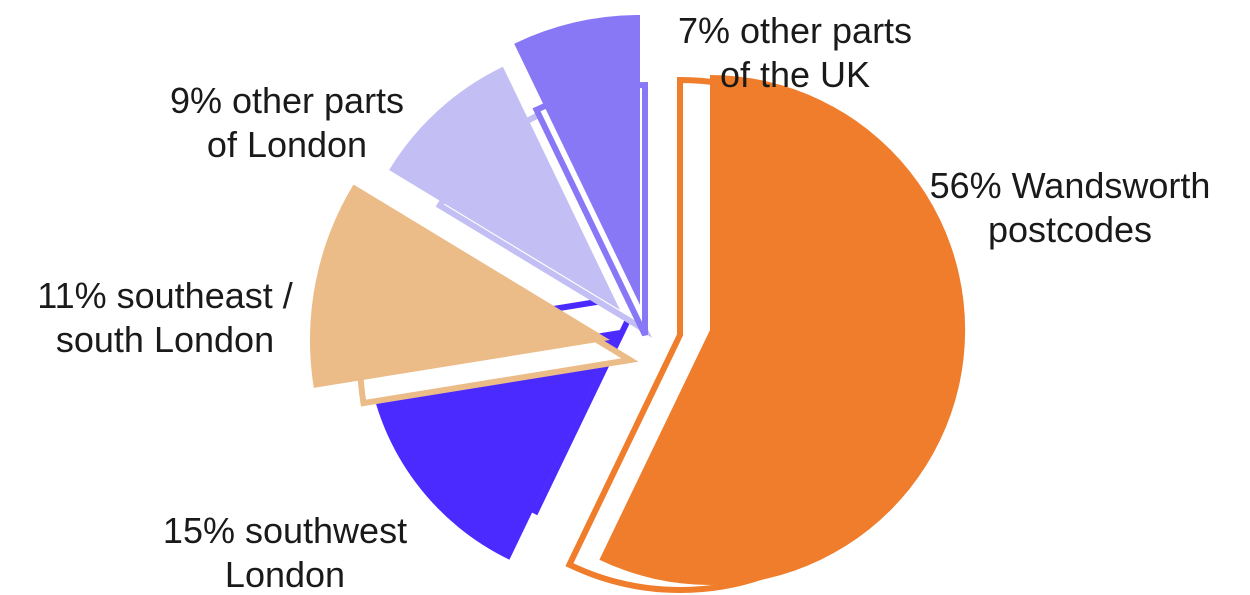 The height and width of the screenshot is (595, 1250). Describe the element at coordinates (287, 144) in the screenshot. I see `slice-label-line: of London` at that location.